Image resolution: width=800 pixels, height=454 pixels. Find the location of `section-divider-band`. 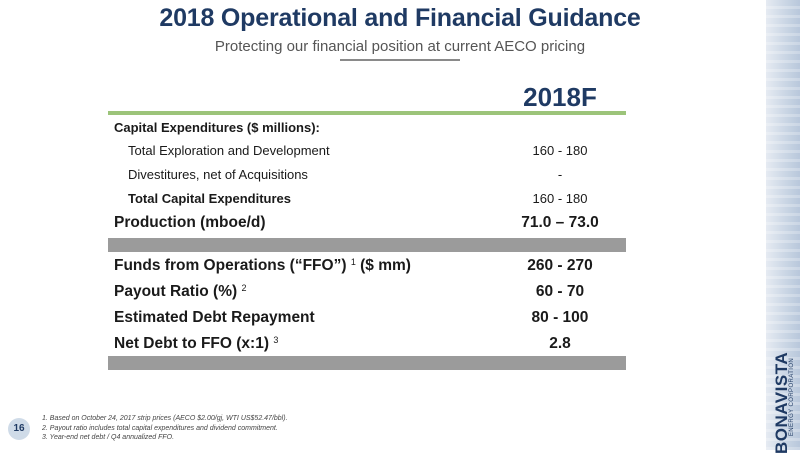

section-divider-band is located at coordinates (367, 245).